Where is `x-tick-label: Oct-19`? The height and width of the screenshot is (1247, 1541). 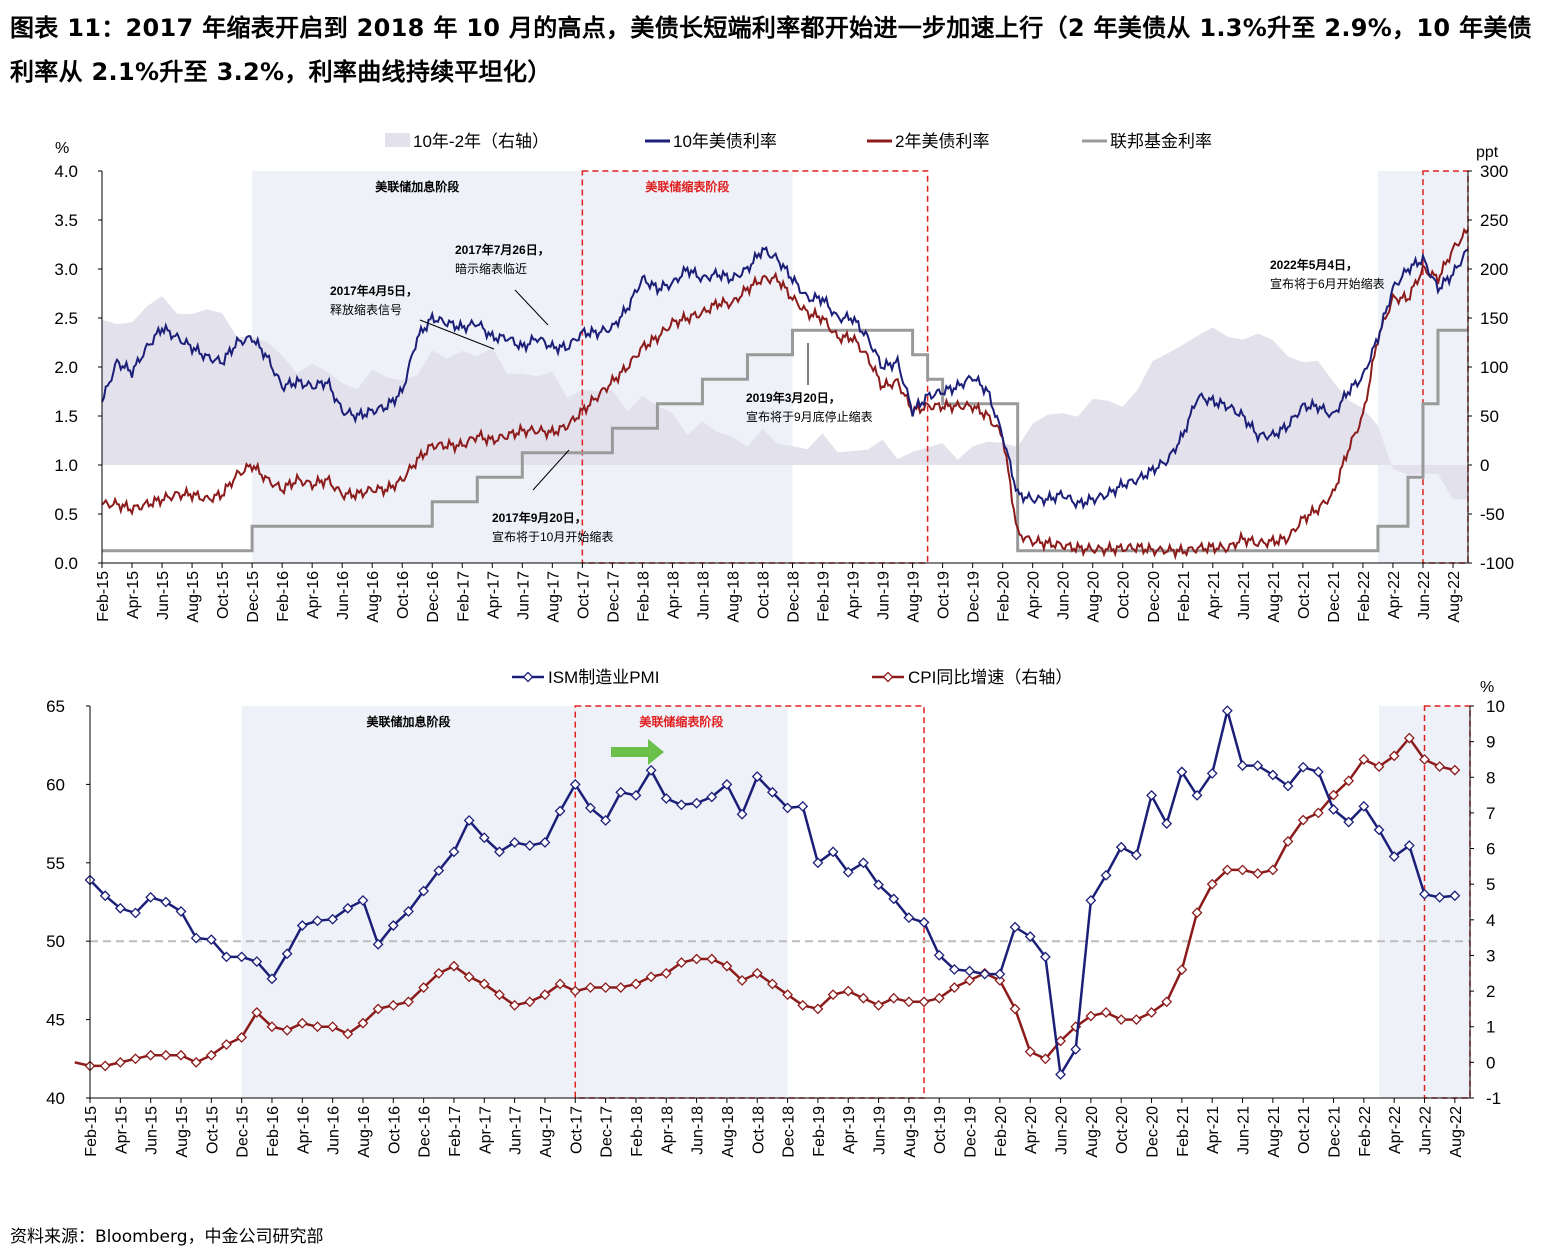 x-tick-label: Oct-19 is located at coordinates (944, 595).